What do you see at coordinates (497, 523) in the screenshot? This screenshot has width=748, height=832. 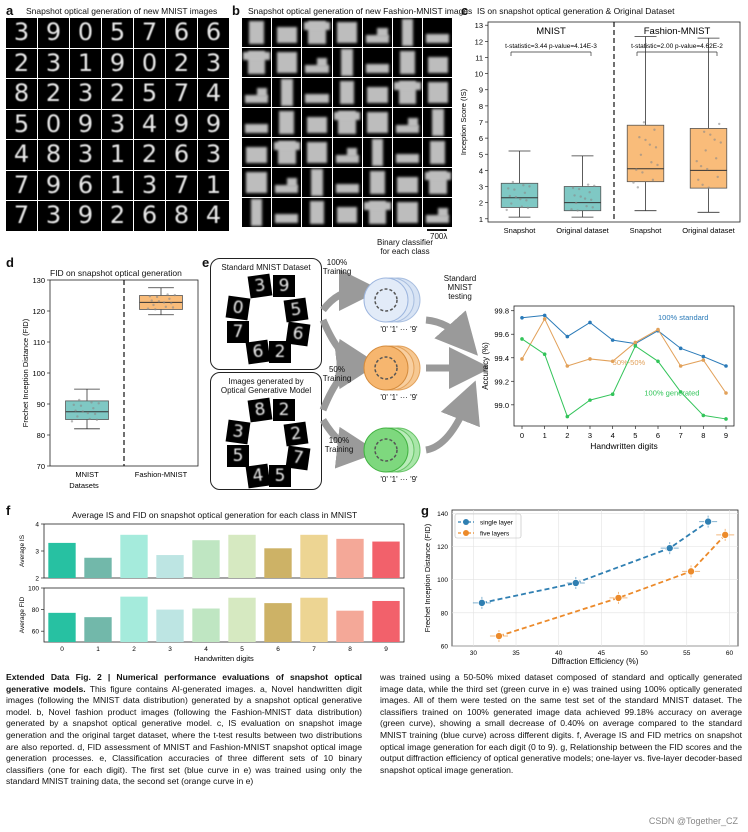 I see `legend-label: single layer` at bounding box center [497, 523].